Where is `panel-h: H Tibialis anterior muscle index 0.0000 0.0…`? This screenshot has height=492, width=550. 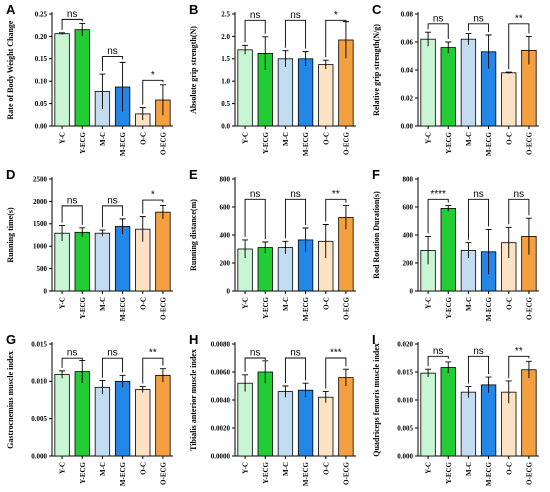
panel-h: H Tibialis anterior muscle index 0.0000 0.0… is located at coordinates (272, 409).